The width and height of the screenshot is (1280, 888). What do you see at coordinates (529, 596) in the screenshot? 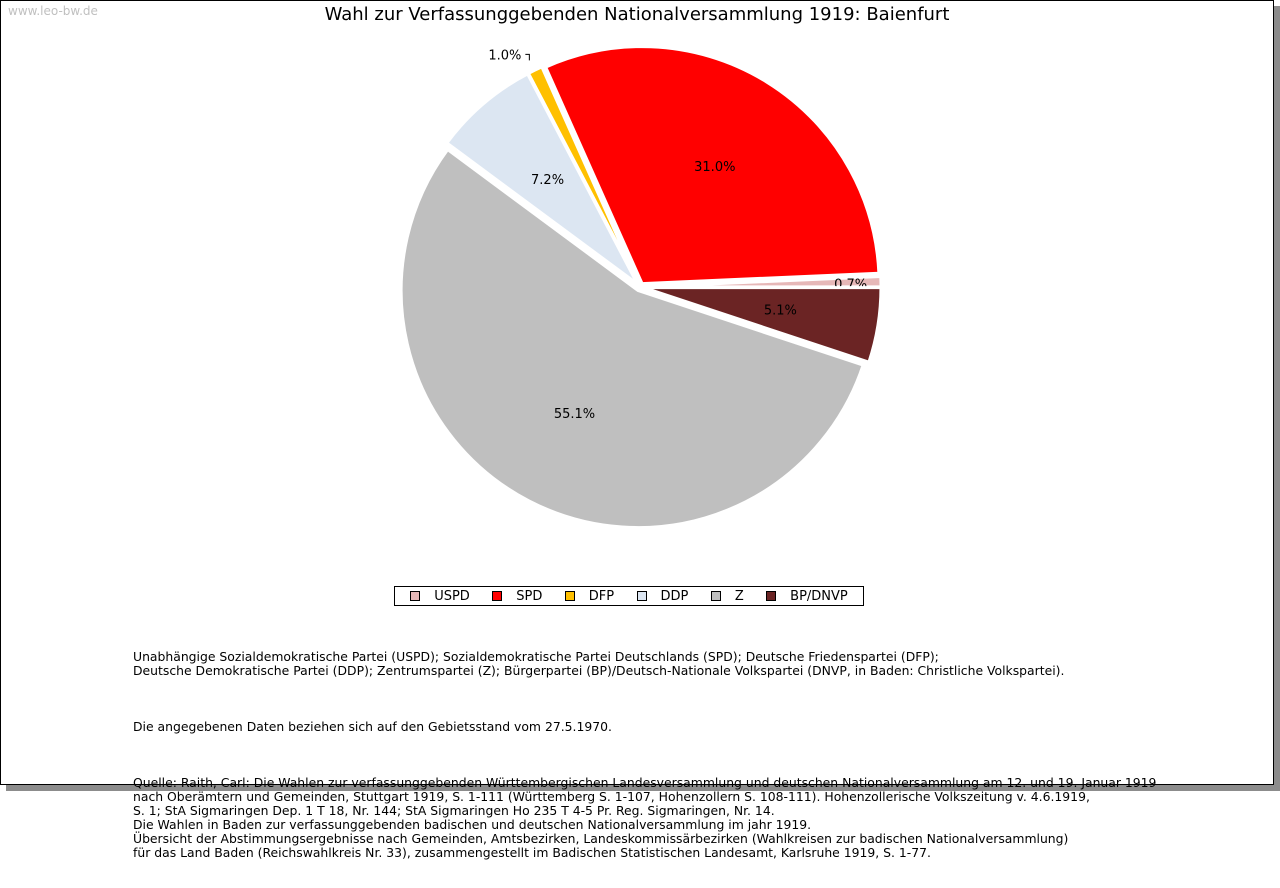
I see `legend-label-spd: SPD` at bounding box center [529, 596].